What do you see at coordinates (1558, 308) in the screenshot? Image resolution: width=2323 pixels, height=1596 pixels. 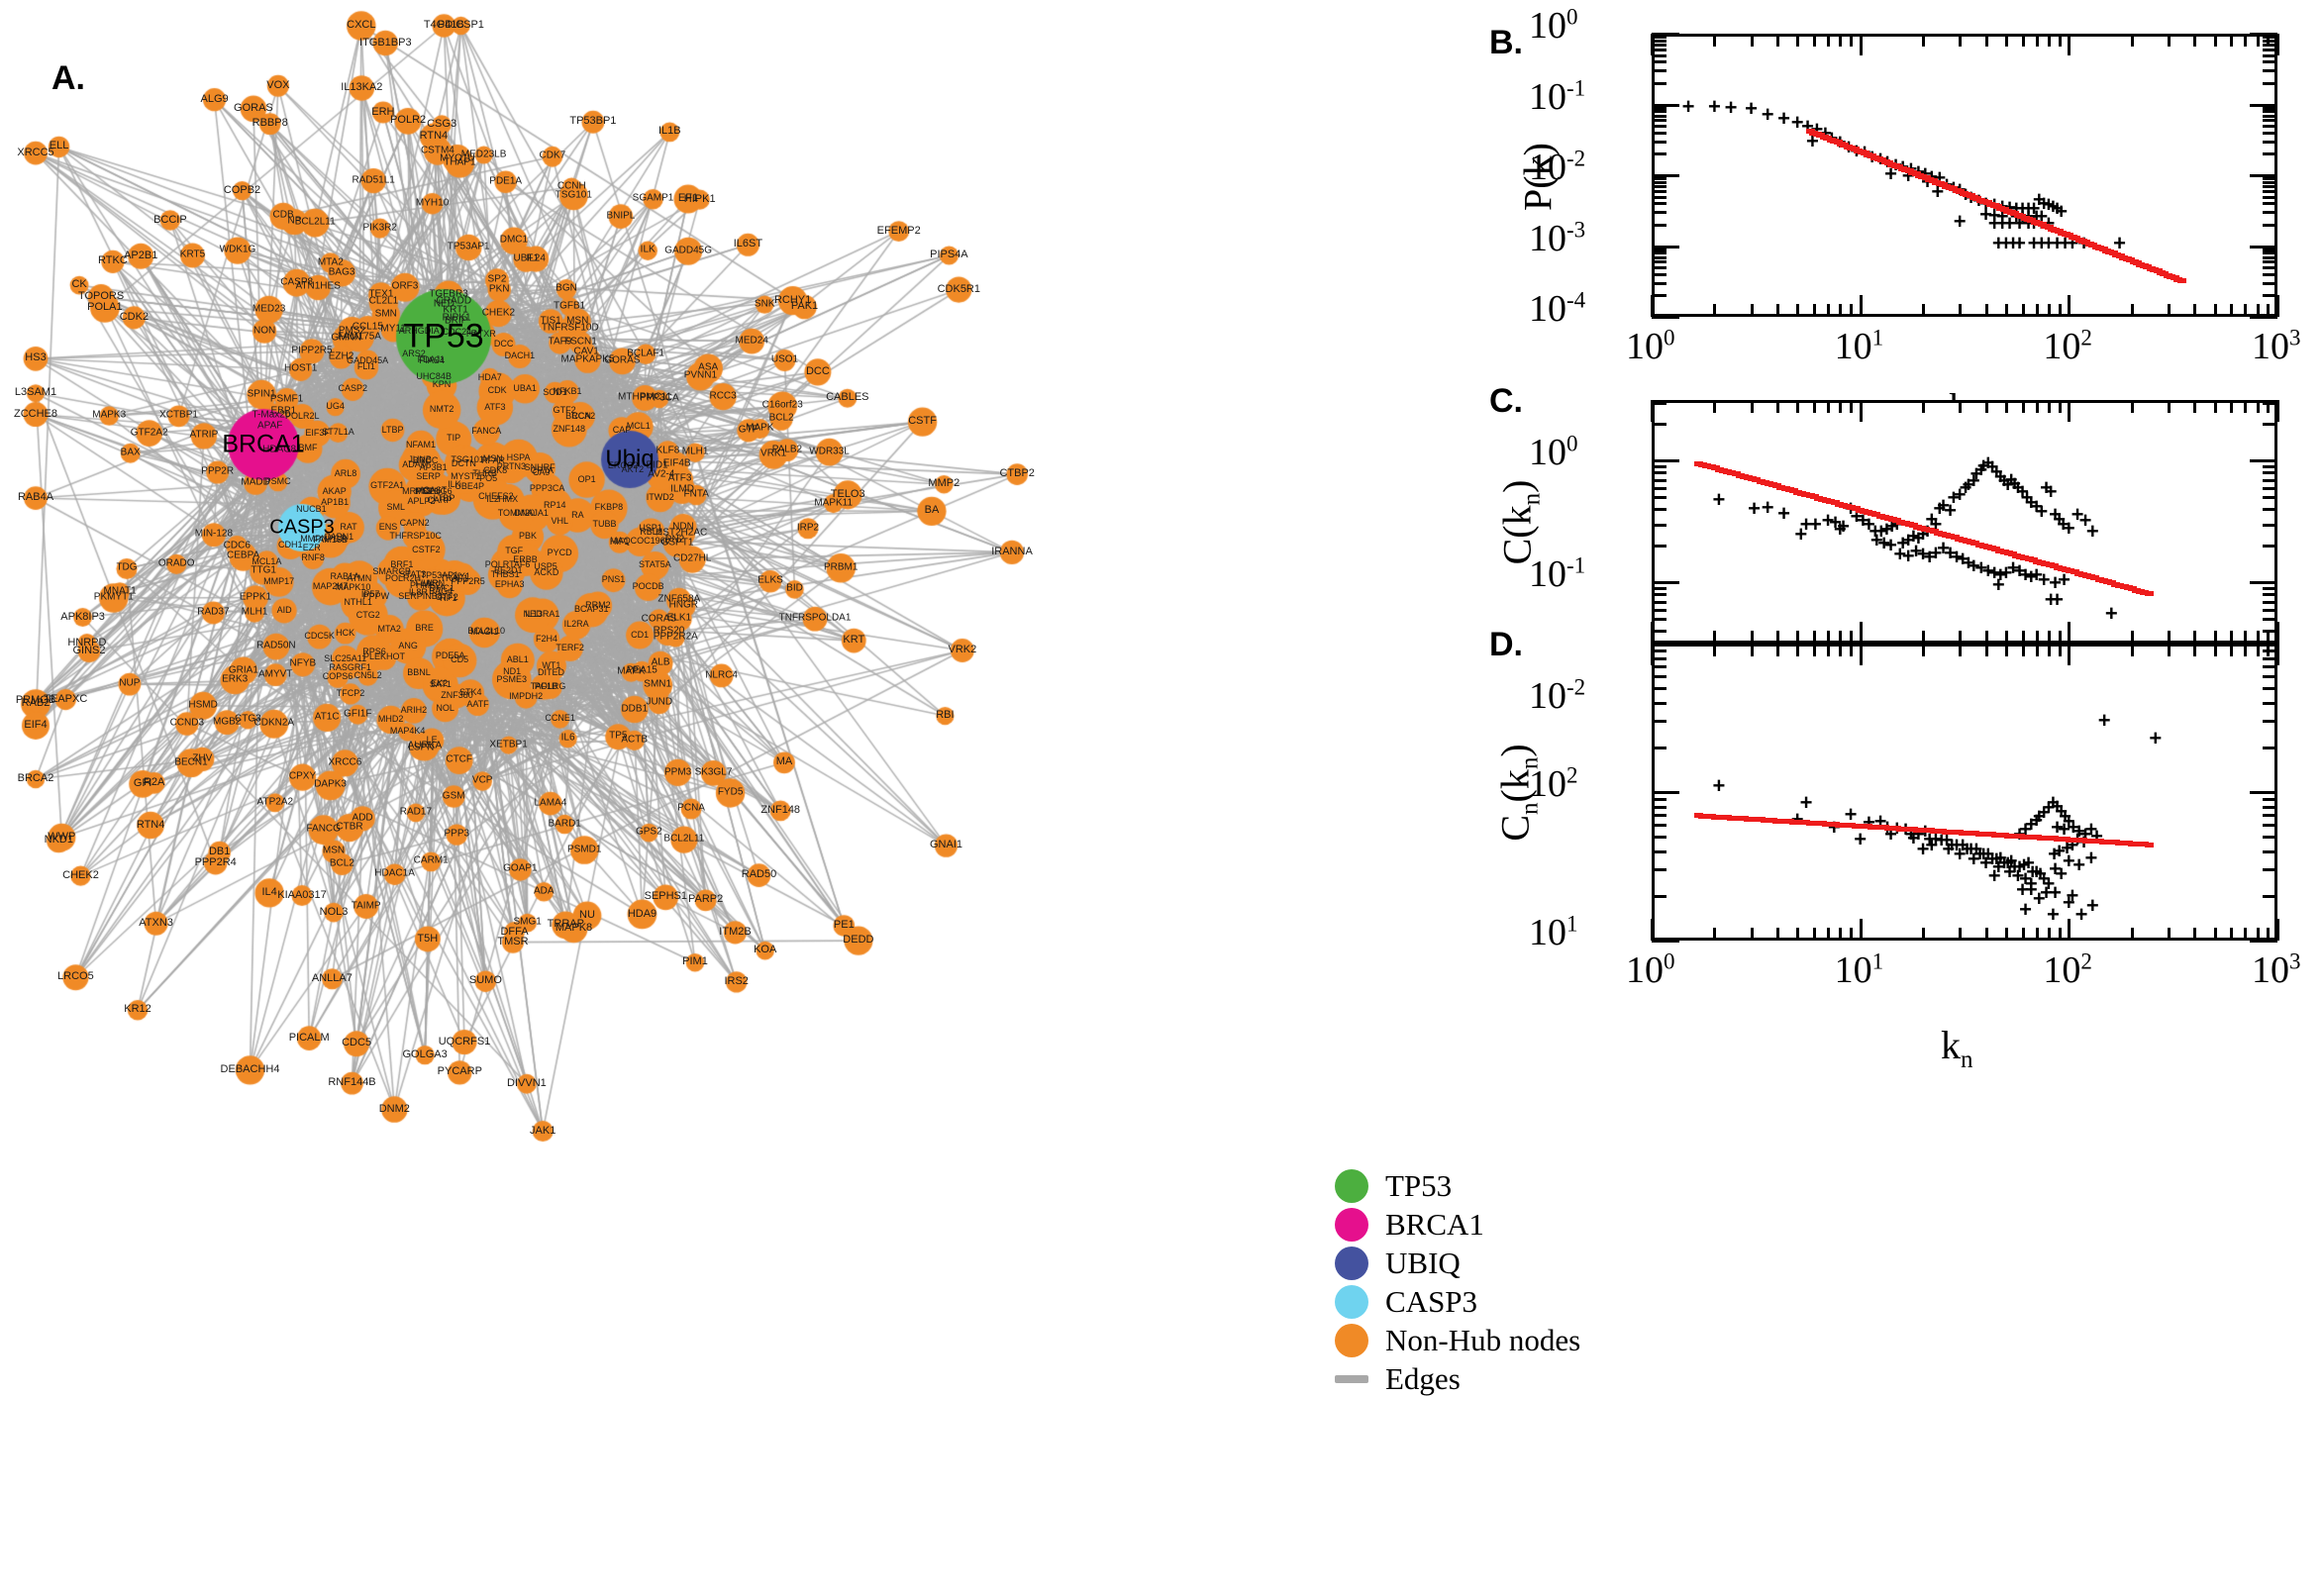 I see `y-tick-label: 10-4` at bounding box center [1558, 308].